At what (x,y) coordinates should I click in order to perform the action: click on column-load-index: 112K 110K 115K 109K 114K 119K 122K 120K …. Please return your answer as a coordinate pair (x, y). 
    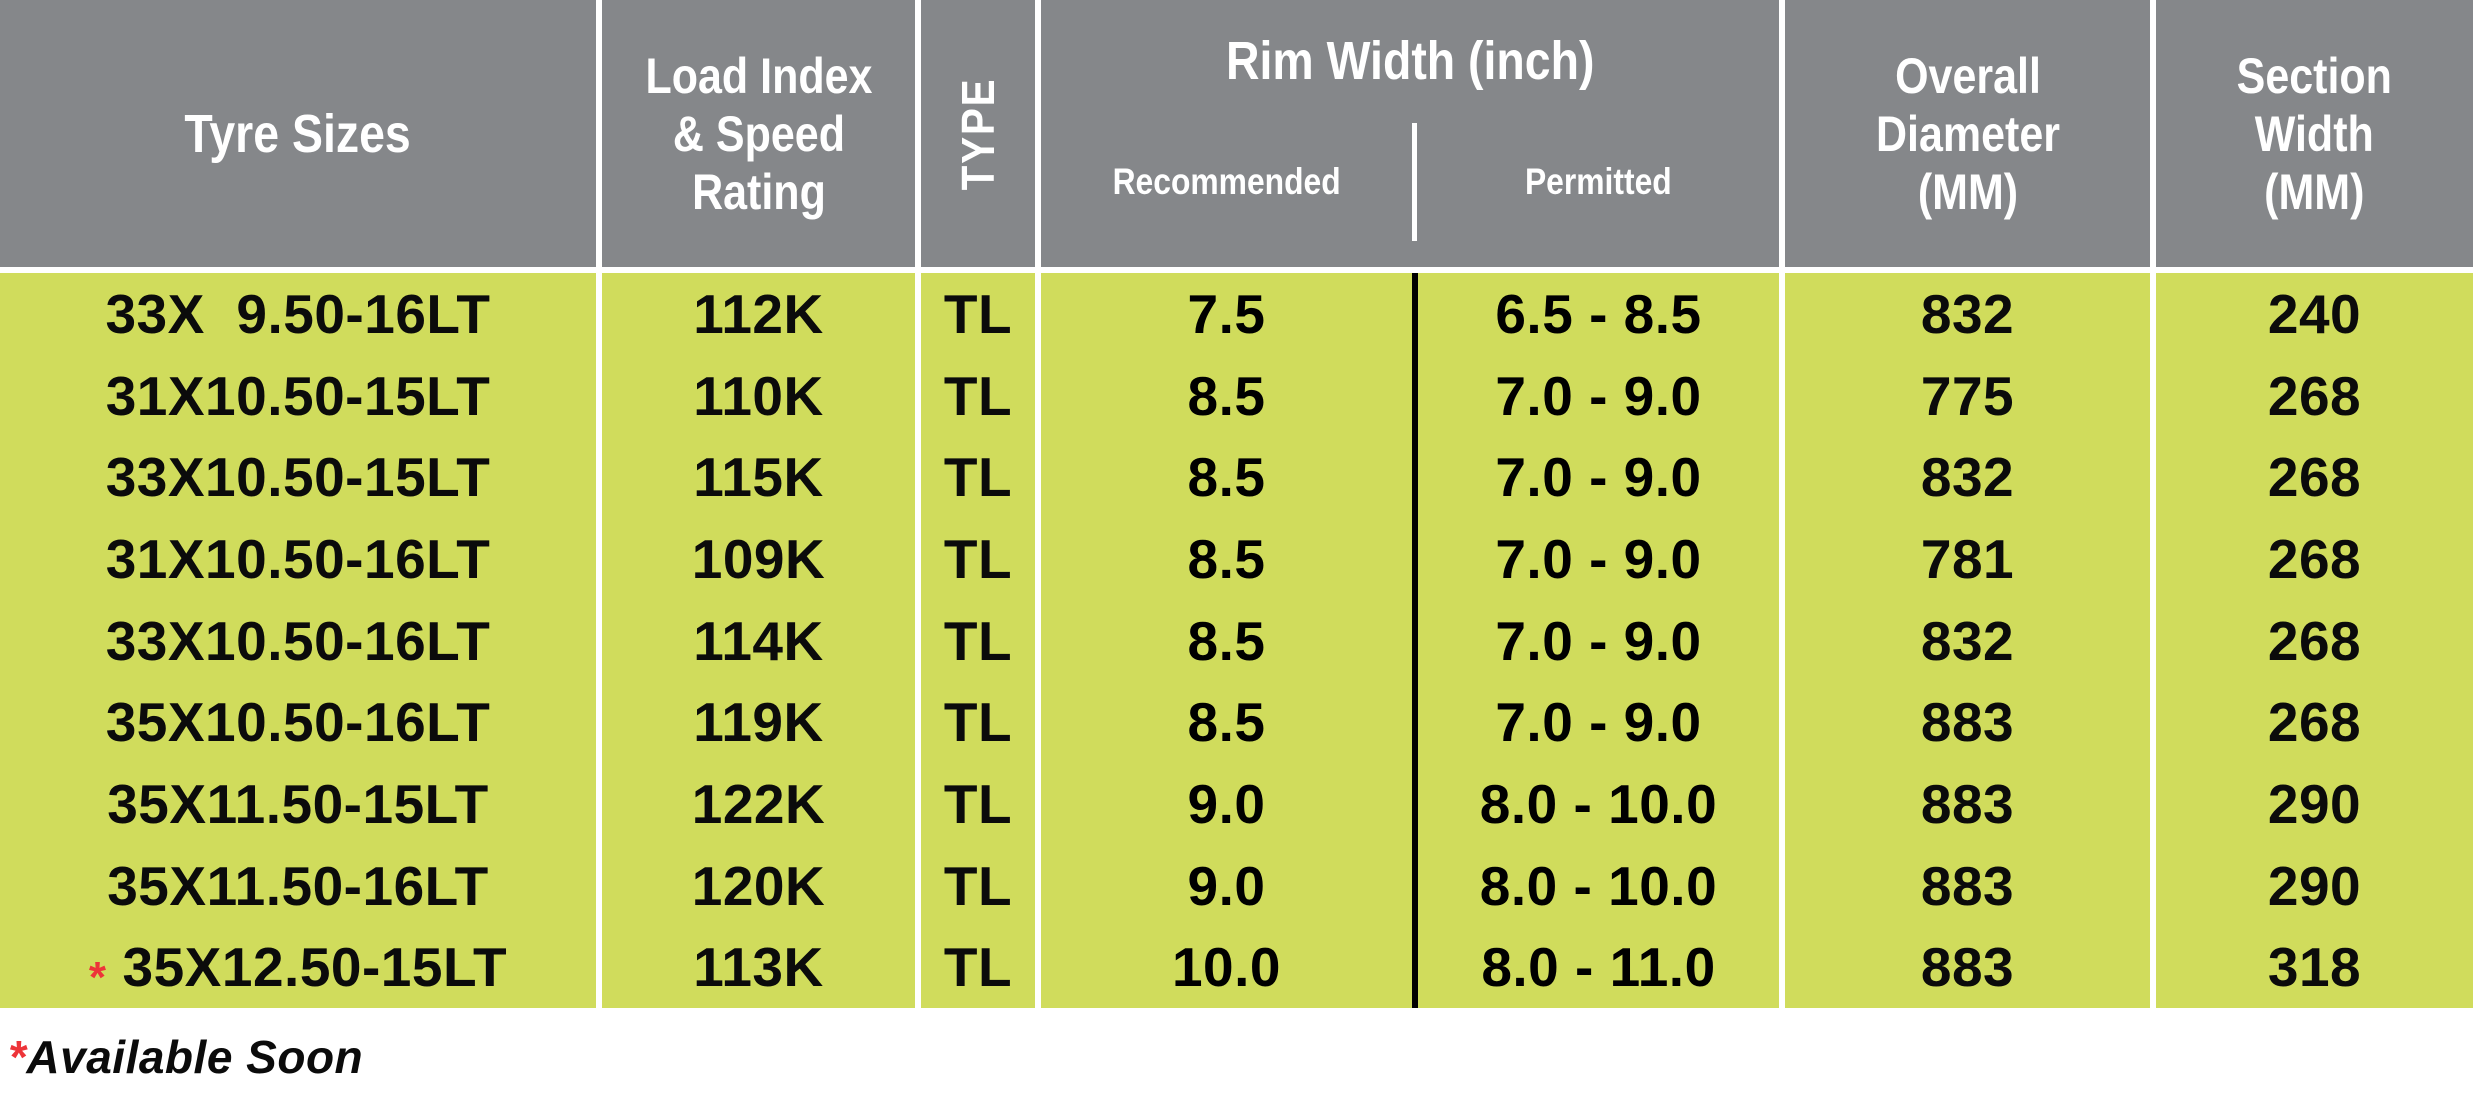
    Looking at the image, I should click on (758, 640).